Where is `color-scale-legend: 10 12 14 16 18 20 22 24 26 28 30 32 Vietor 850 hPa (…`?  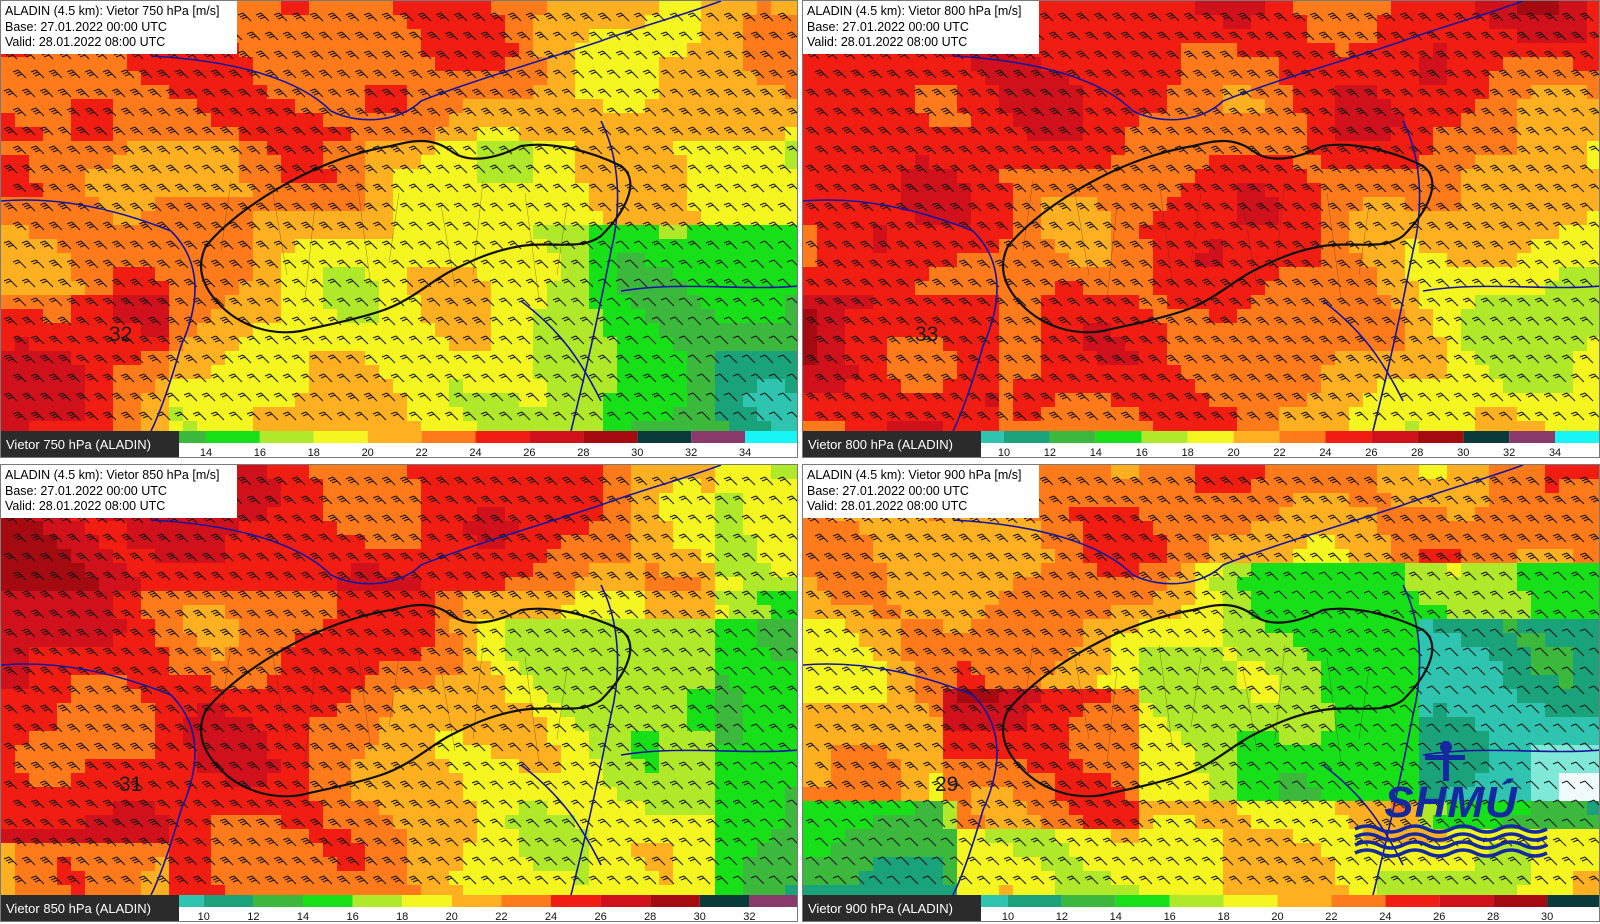 color-scale-legend: 10 12 14 16 18 20 22 24 26 28 30 32 Vietor 850 hPa (… is located at coordinates (399, 908).